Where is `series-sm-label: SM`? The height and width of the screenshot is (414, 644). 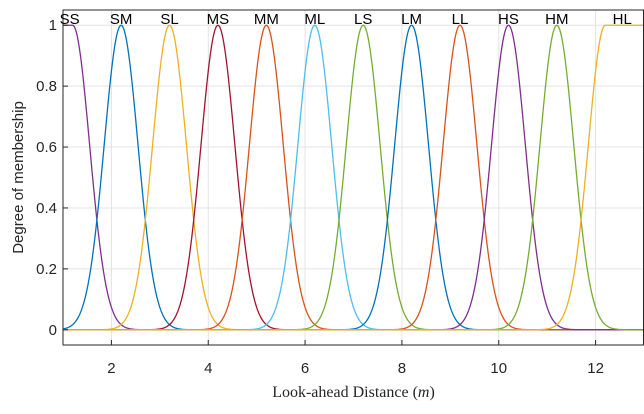
series-sm-label: SM is located at coordinates (121, 19).